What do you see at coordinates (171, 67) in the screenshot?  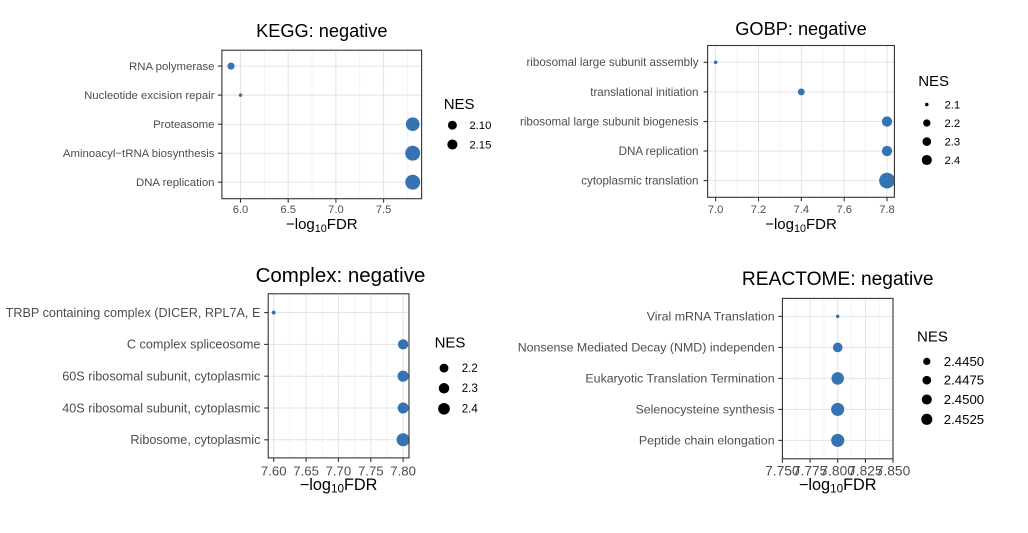 I see `svg-text: RNA polymerase` at bounding box center [171, 67].